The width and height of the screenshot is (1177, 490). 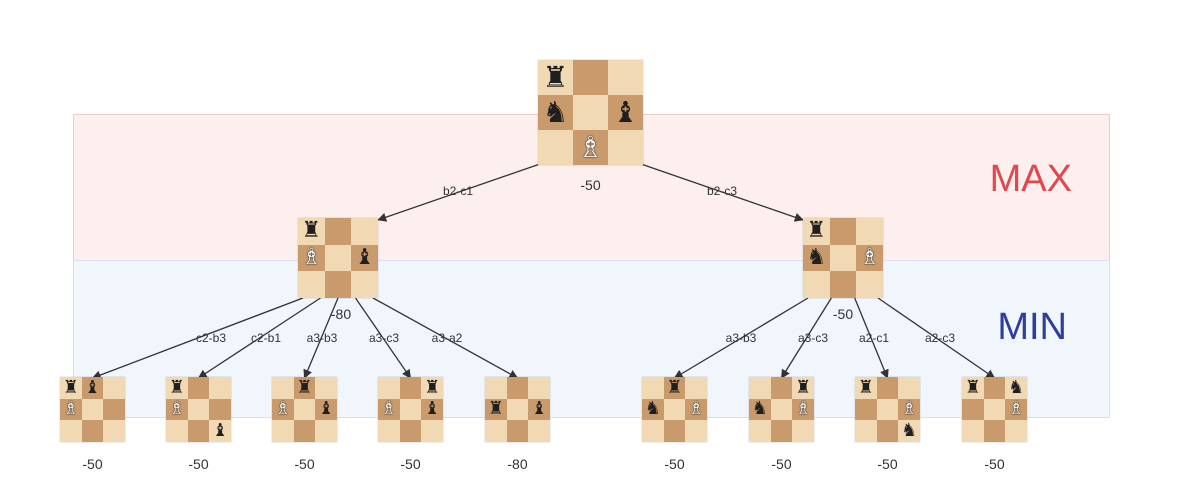 I want to click on square-b3: ♝, so click(x=92, y=388).